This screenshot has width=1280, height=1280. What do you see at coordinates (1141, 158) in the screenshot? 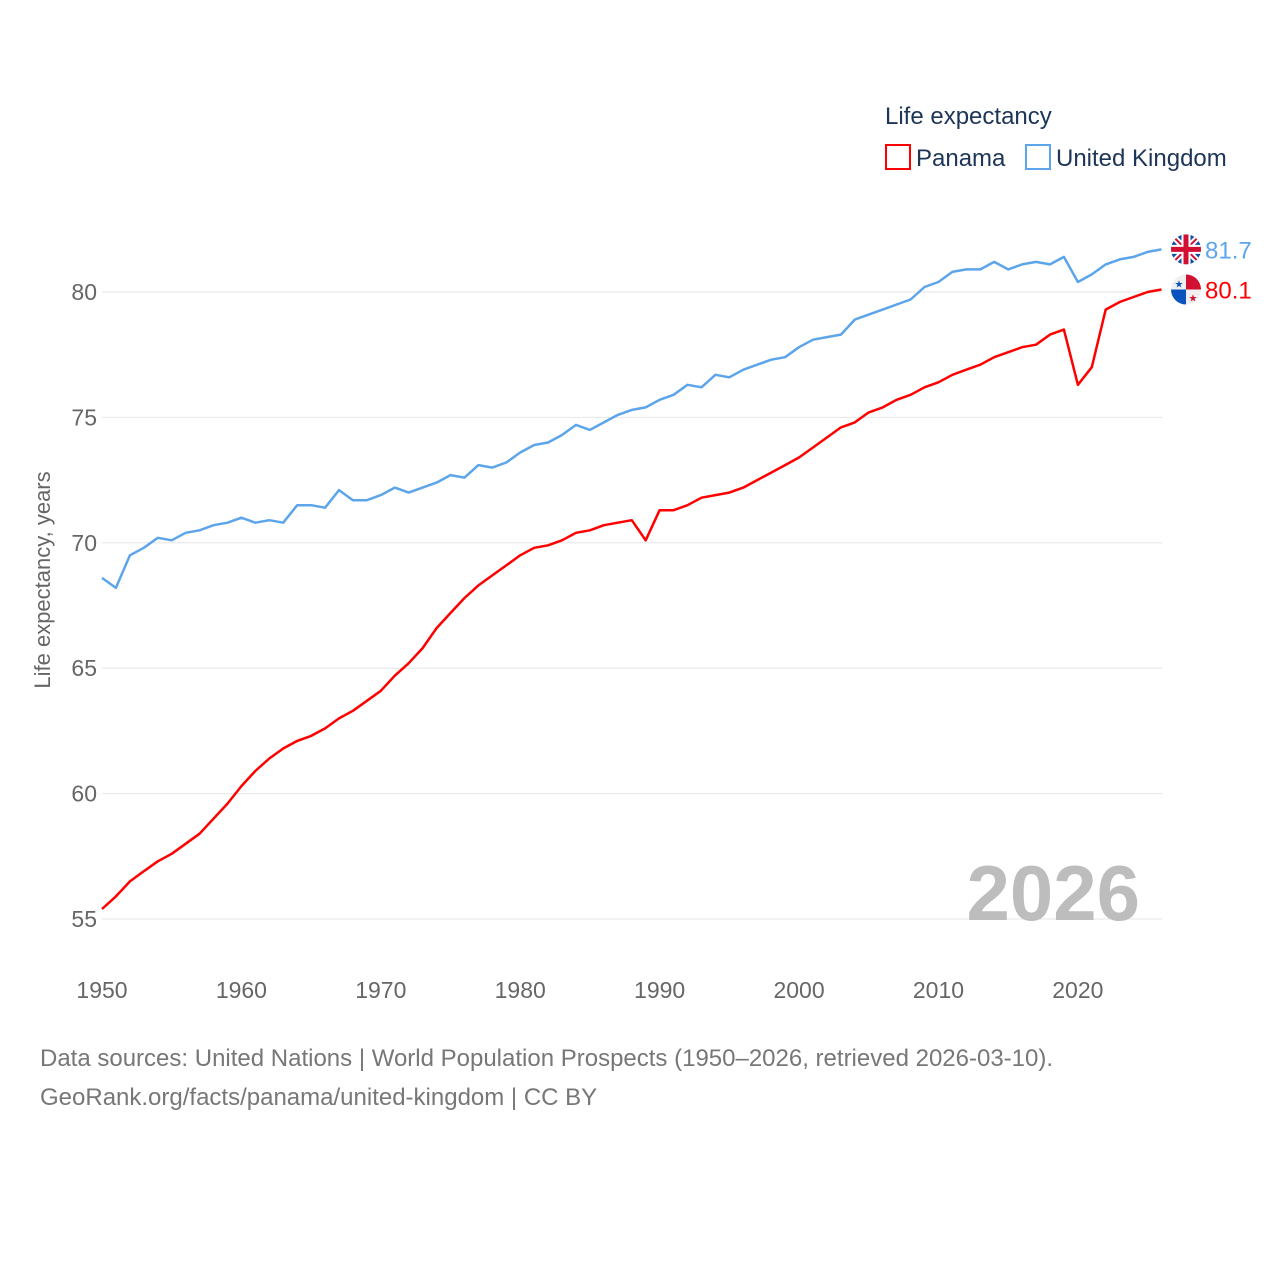
I see `legend-label: United Kingdom` at bounding box center [1141, 158].